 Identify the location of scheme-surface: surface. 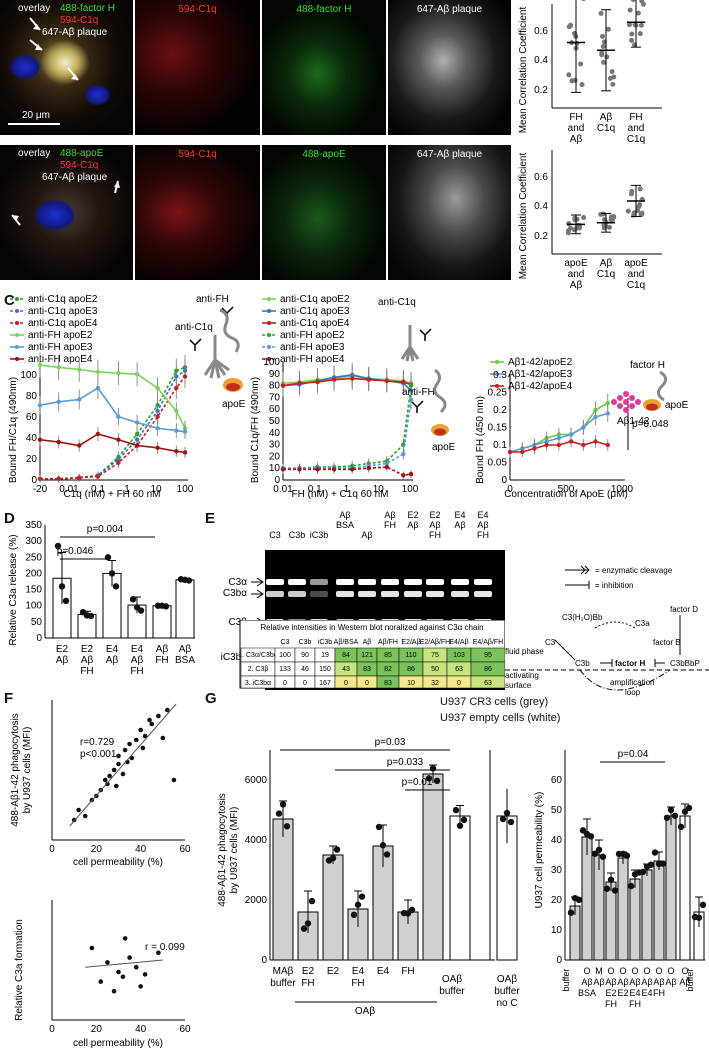
(518, 685).